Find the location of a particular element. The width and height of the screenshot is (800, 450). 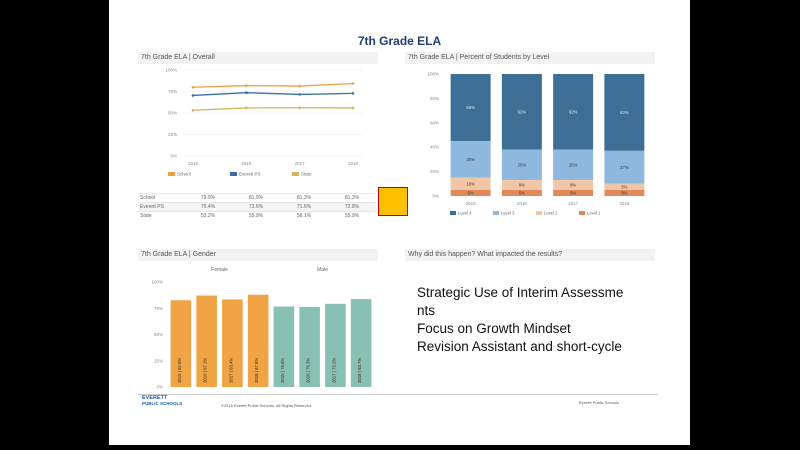

table-cell: 56.1% is located at coordinates (304, 215).